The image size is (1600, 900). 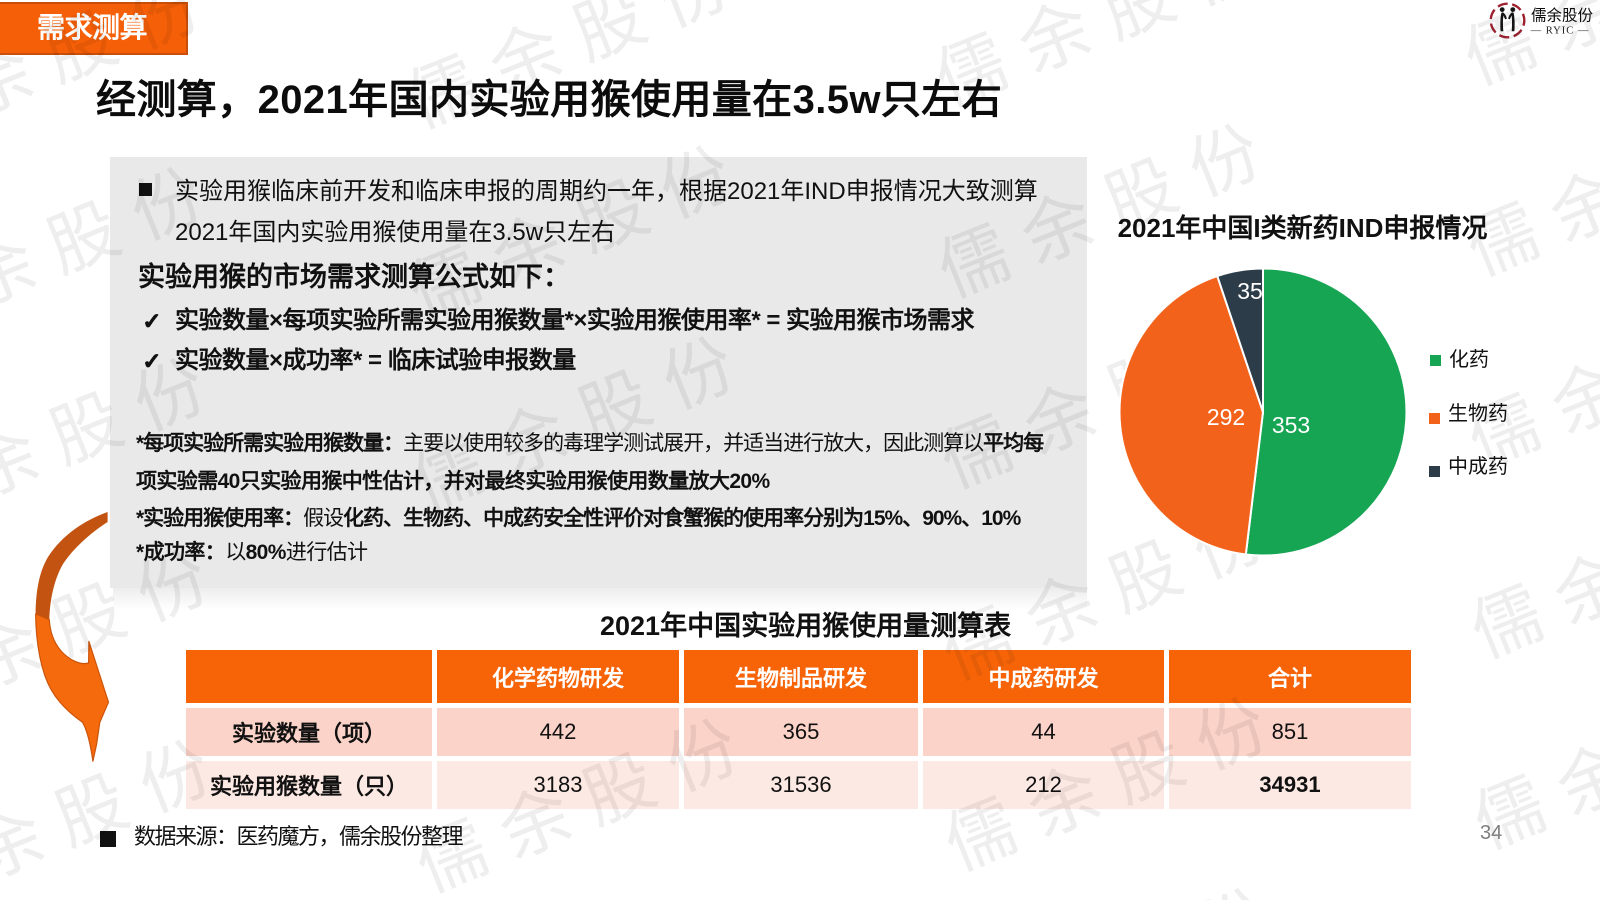 What do you see at coordinates (1562, 15) in the screenshot?
I see `svg-text: 儒余股份` at bounding box center [1562, 15].